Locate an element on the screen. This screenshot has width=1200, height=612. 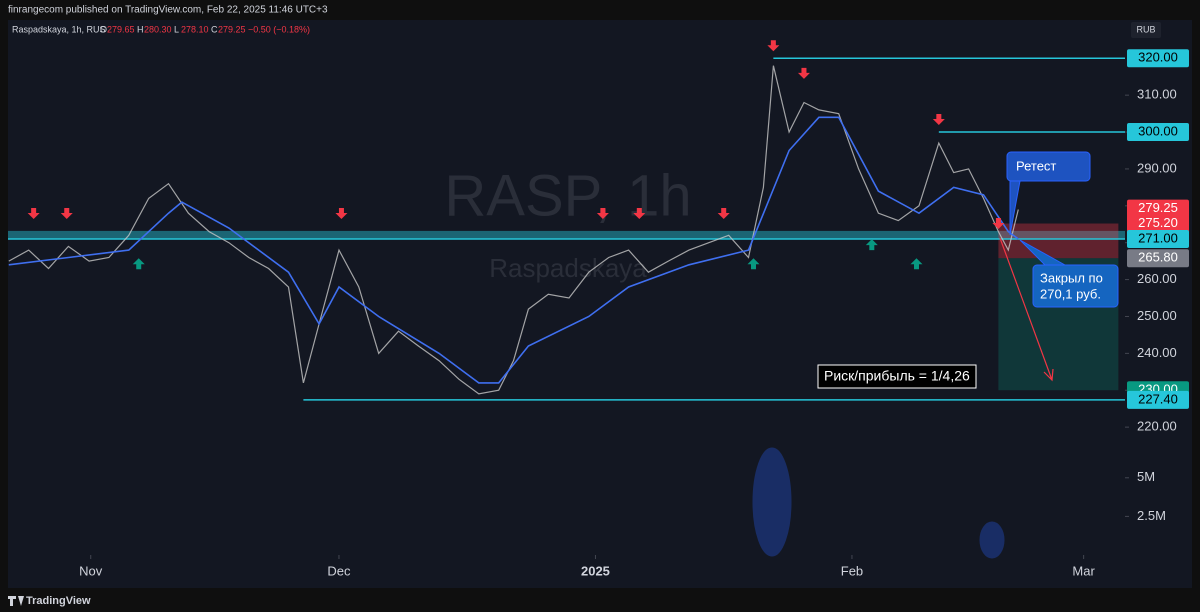
legend-text: 279.25 is located at coordinates (232, 29).